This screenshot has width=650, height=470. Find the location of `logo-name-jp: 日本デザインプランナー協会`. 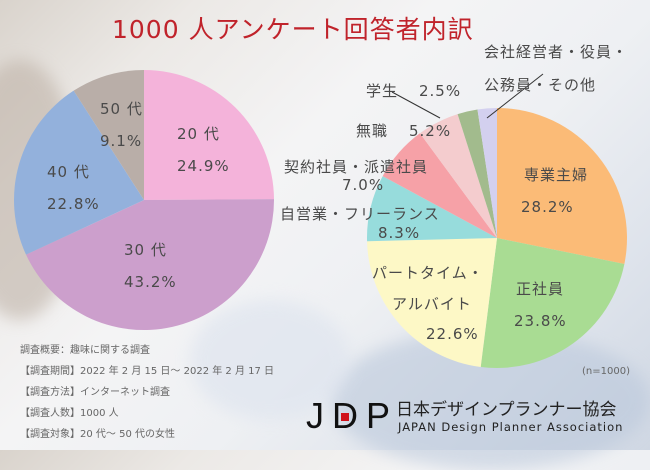

logo-name-jp: 日本デザインプランナー協会 is located at coordinates (506, 410).